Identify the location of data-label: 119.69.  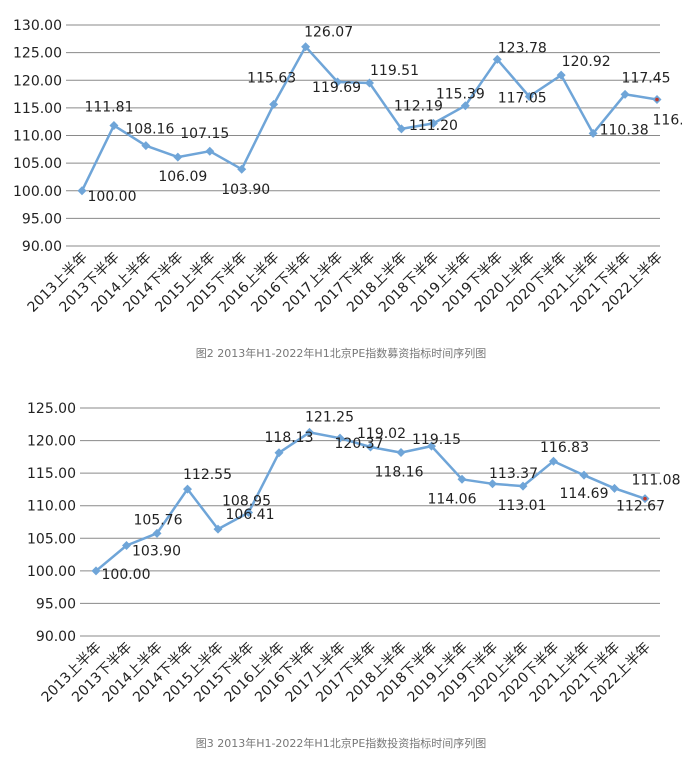
(336, 88).